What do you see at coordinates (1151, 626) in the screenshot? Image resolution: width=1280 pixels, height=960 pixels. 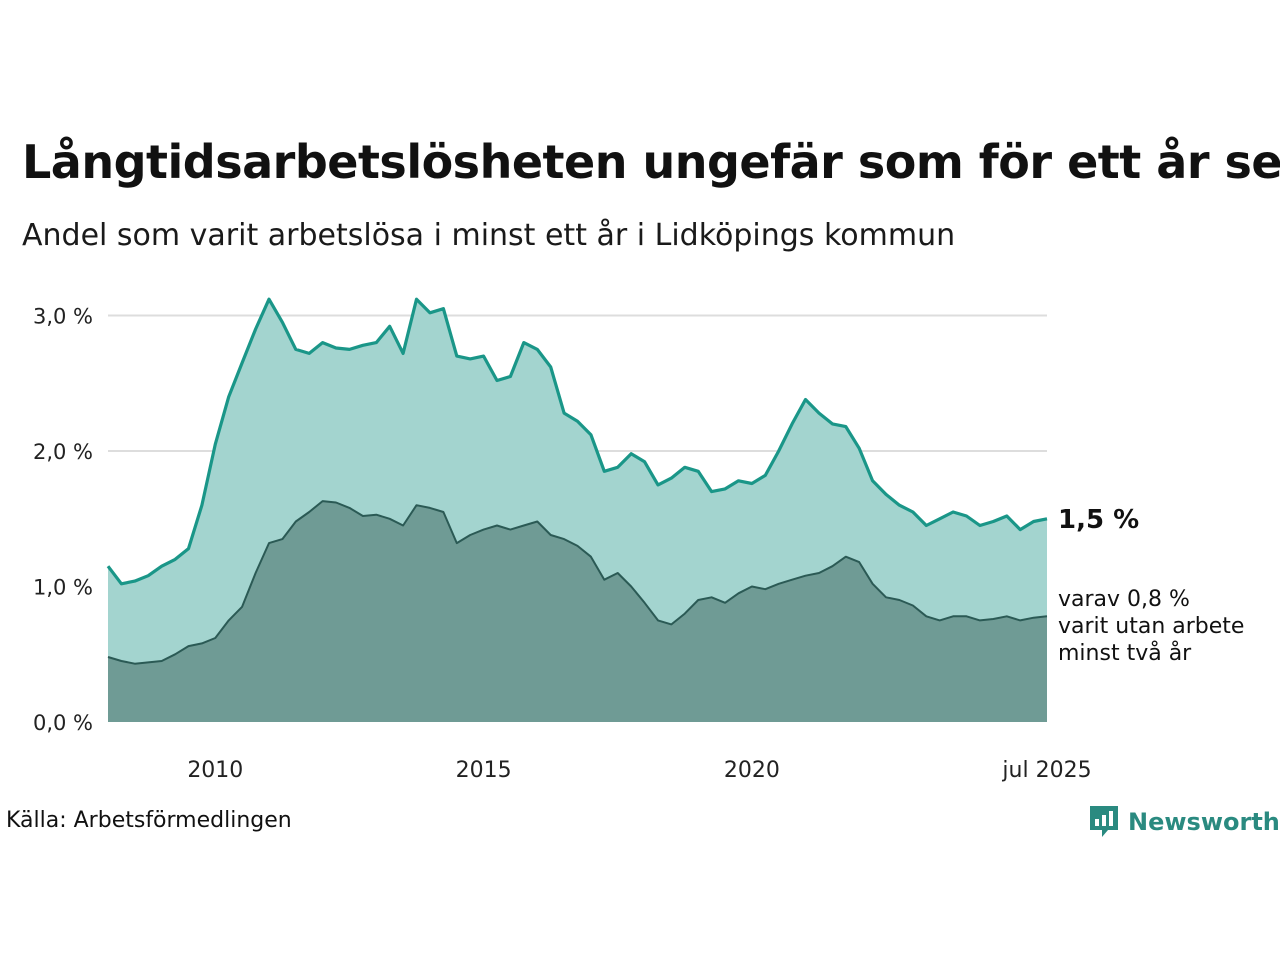 I see `end-label-sub-line-2: varit utan arbete` at bounding box center [1151, 626].